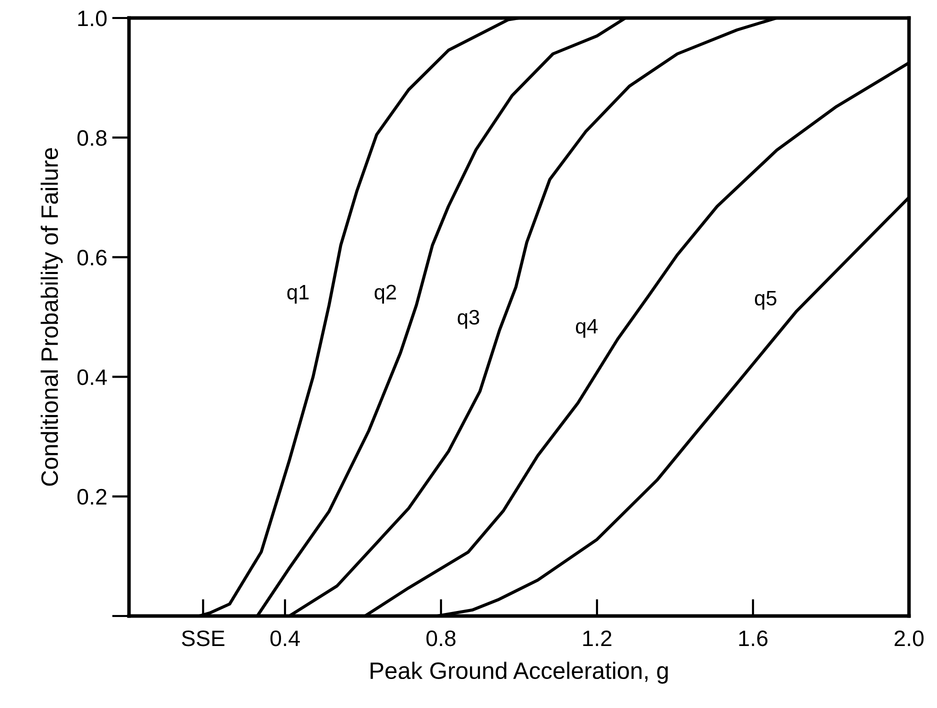  I want to click on x-tick-label: SSE, so click(203, 638).